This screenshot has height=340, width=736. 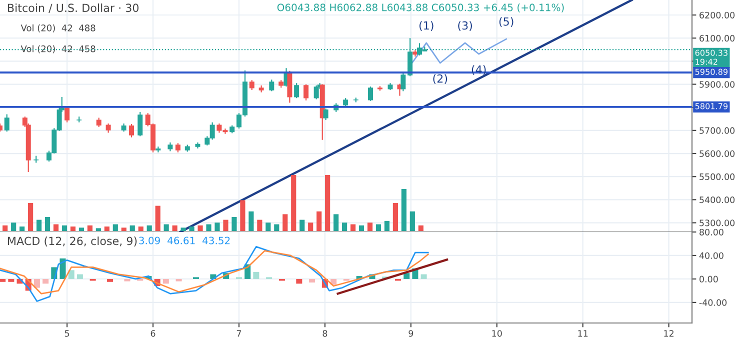 What do you see at coordinates (411, 333) in the screenshot?
I see `x-tick-label: 9` at bounding box center [411, 333].